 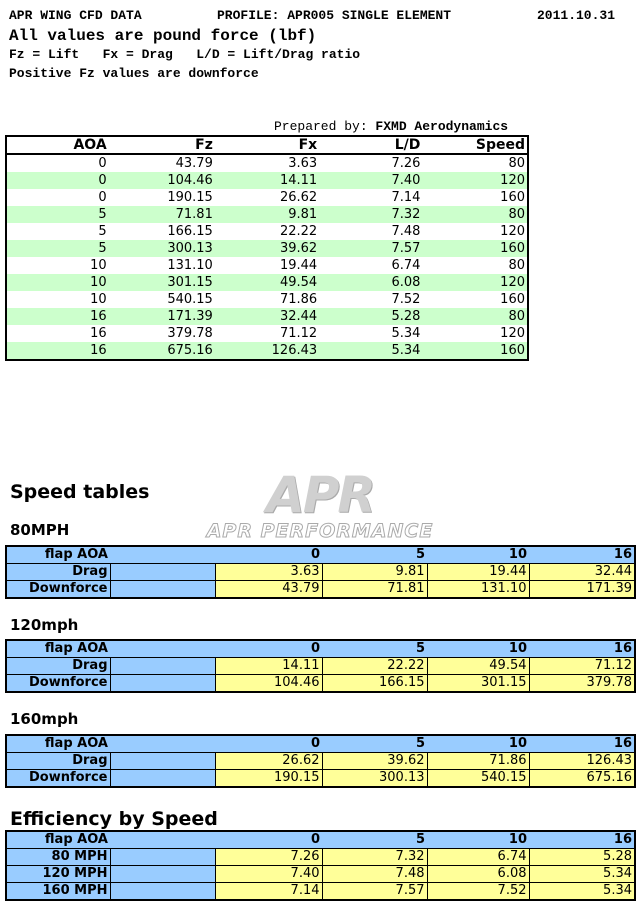 I want to click on value-cell: 71.12, so click(x=582, y=666).